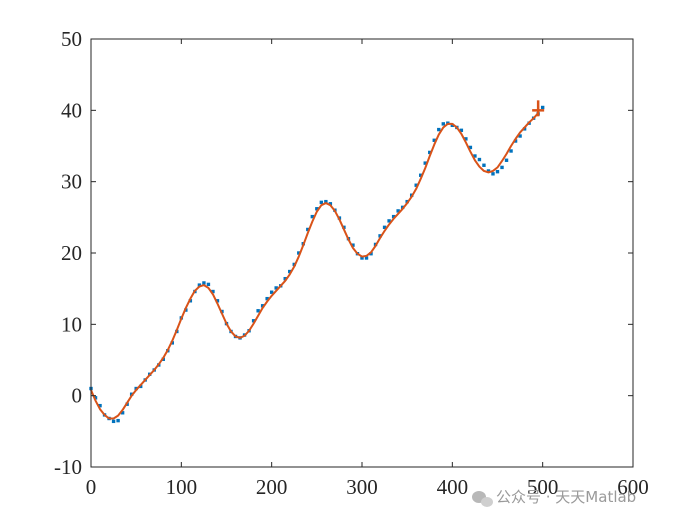  What do you see at coordinates (566, 497) in the screenshot?
I see `watermark-text: 公众号 · 天天Matlab` at bounding box center [566, 497].